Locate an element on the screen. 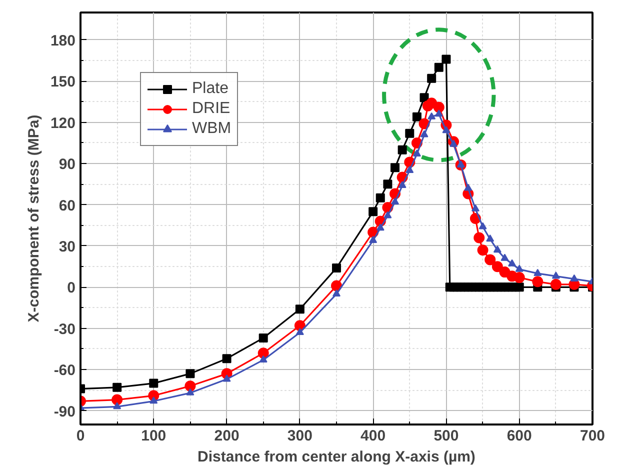  x-tick-label: 100 is located at coordinates (153, 436).